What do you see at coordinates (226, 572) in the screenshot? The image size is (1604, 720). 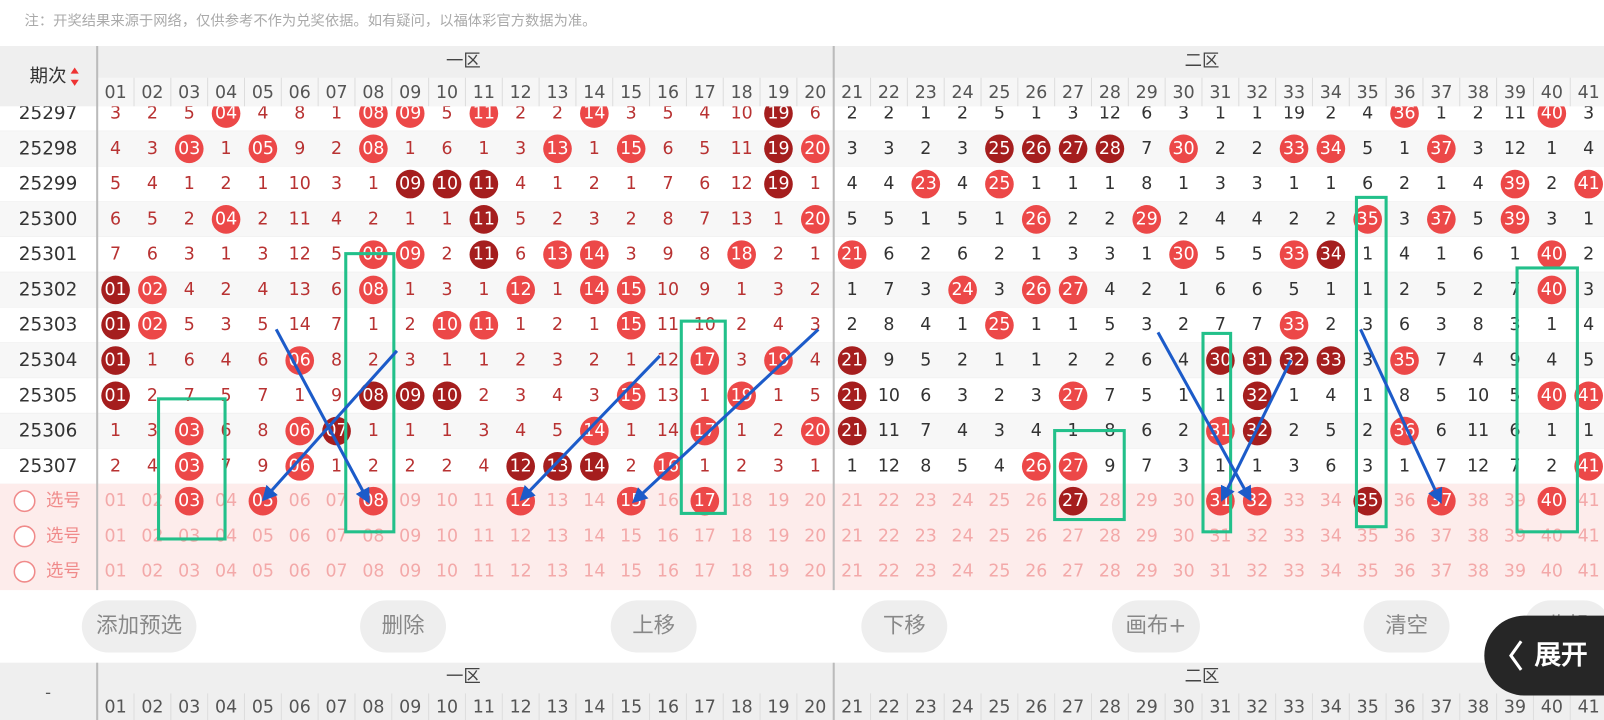 I see `selectable-number: 04` at bounding box center [226, 572].